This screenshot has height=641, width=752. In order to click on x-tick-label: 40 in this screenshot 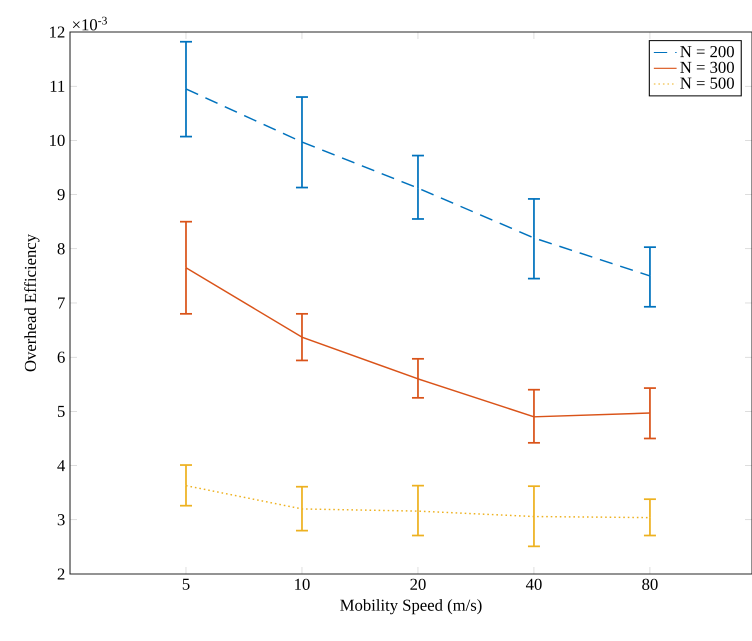, I will do `click(534, 584)`.